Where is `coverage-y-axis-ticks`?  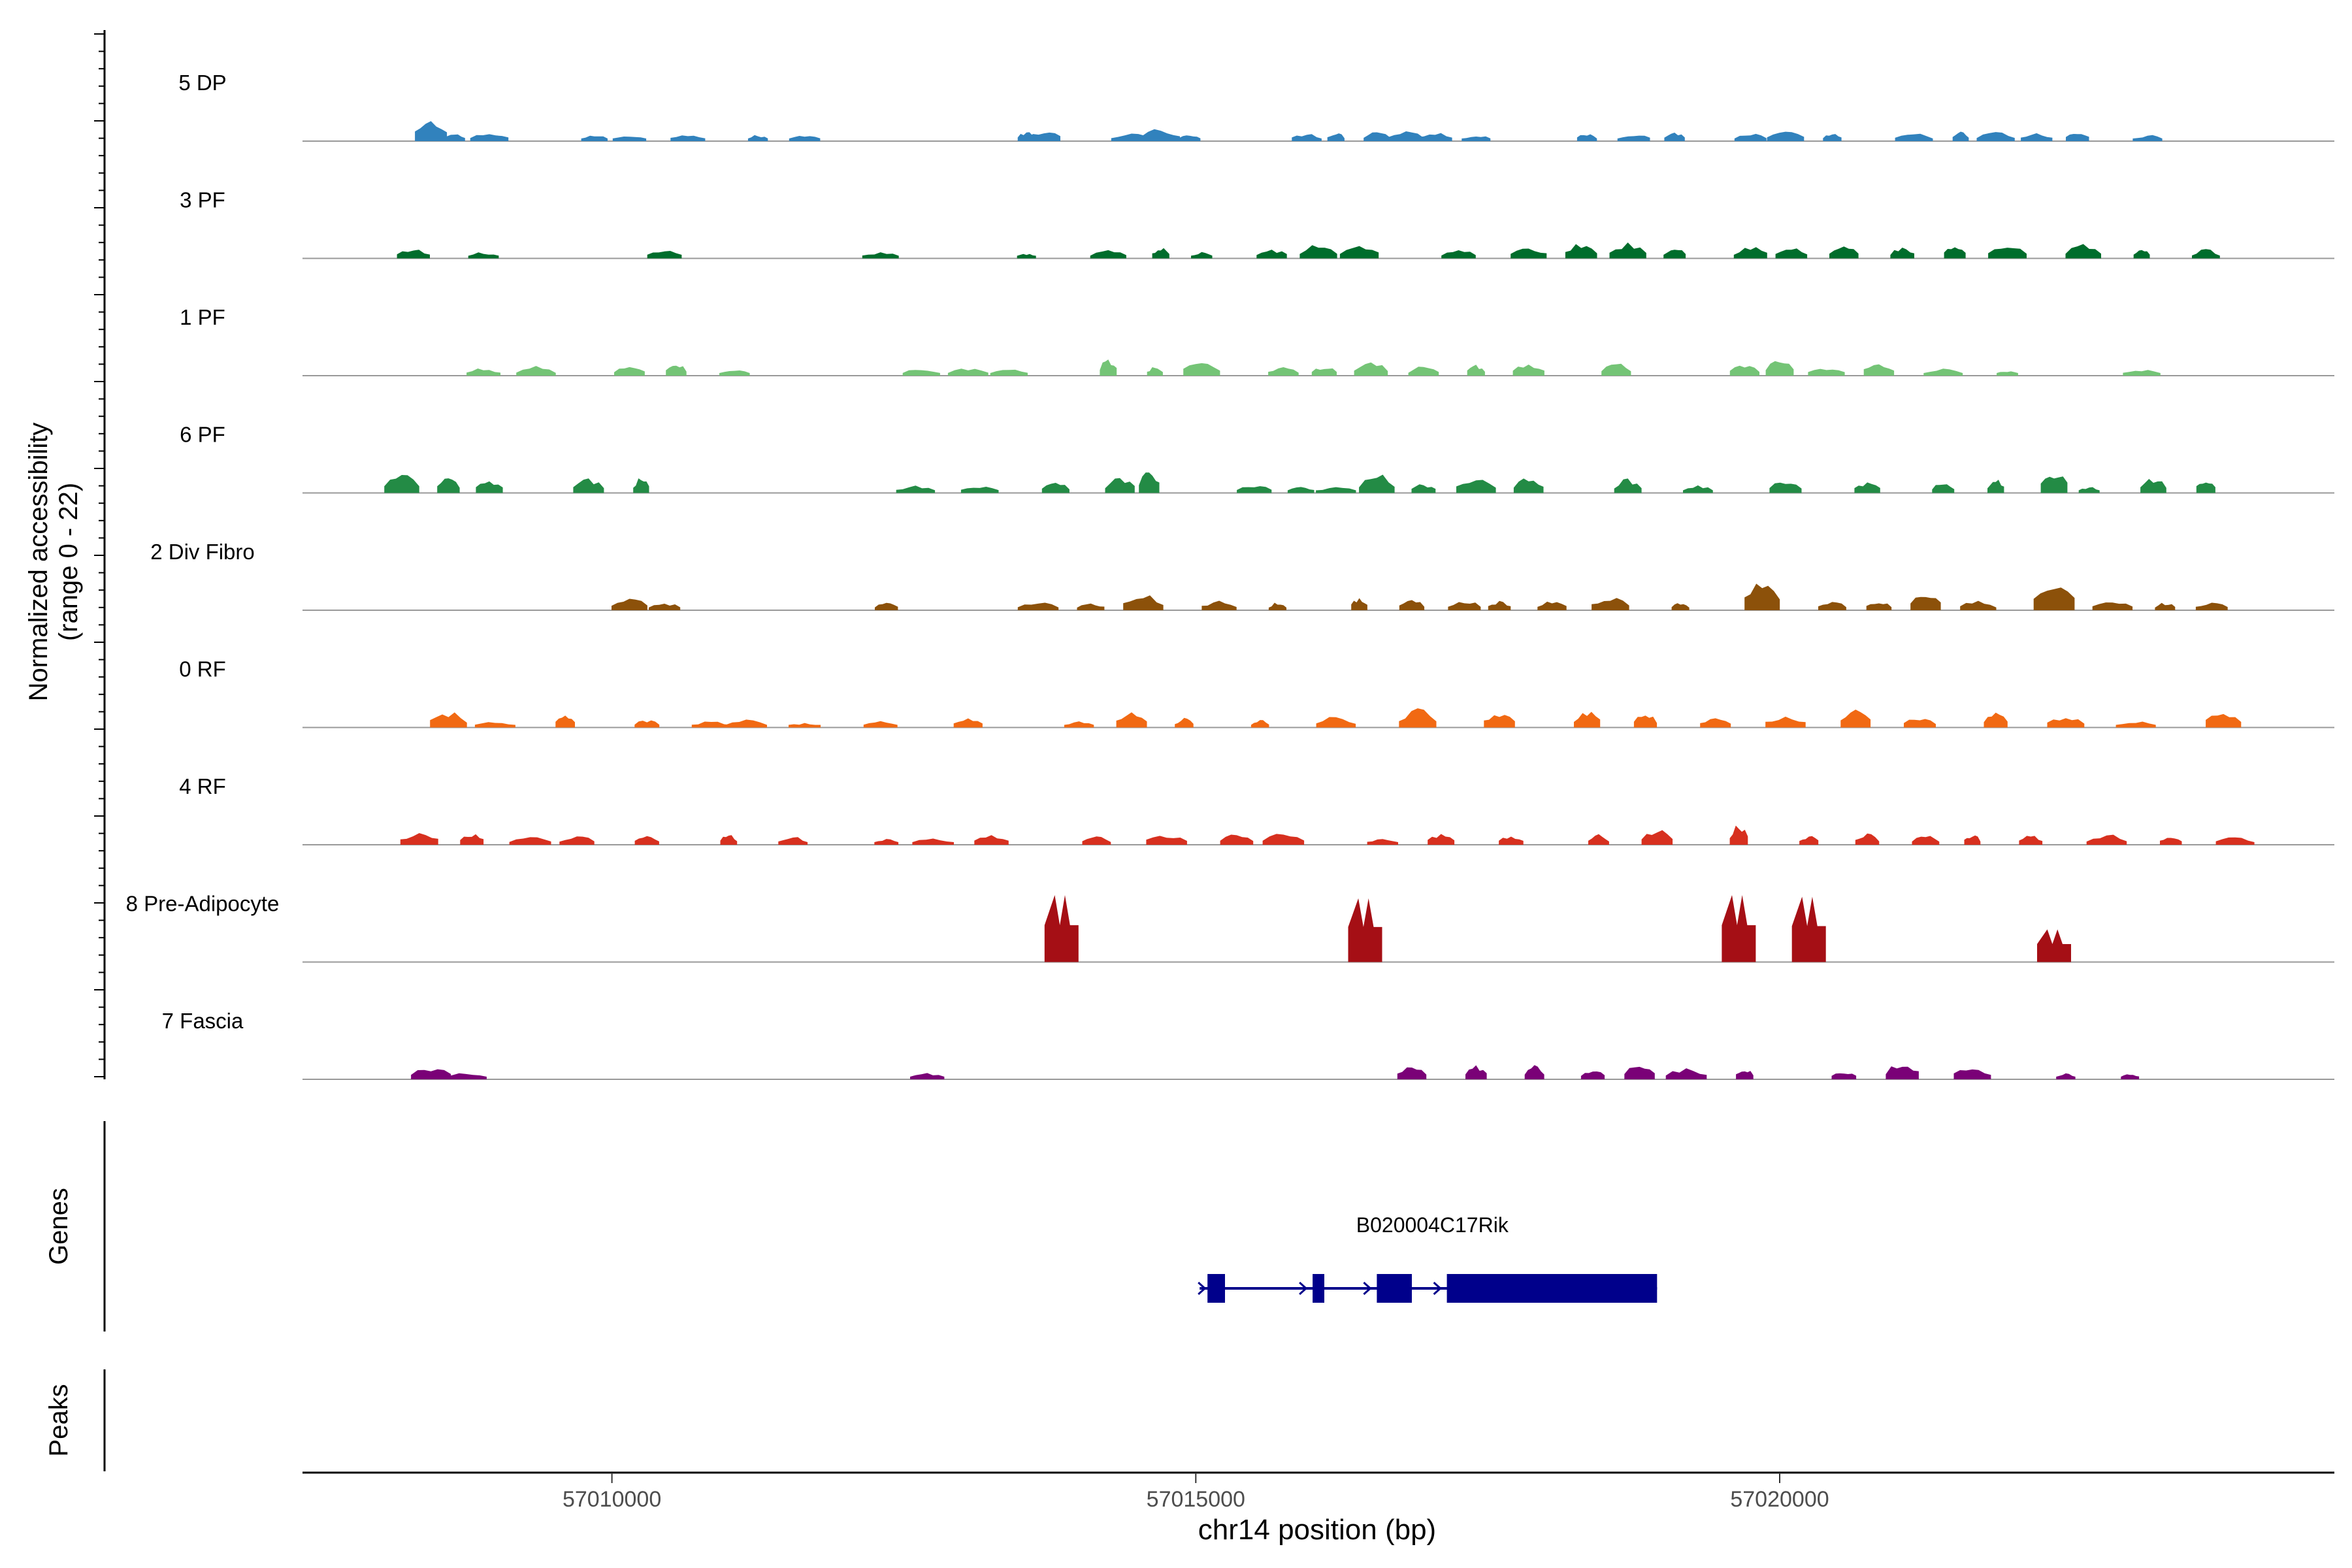
coverage-y-axis-ticks is located at coordinates (99, 555).